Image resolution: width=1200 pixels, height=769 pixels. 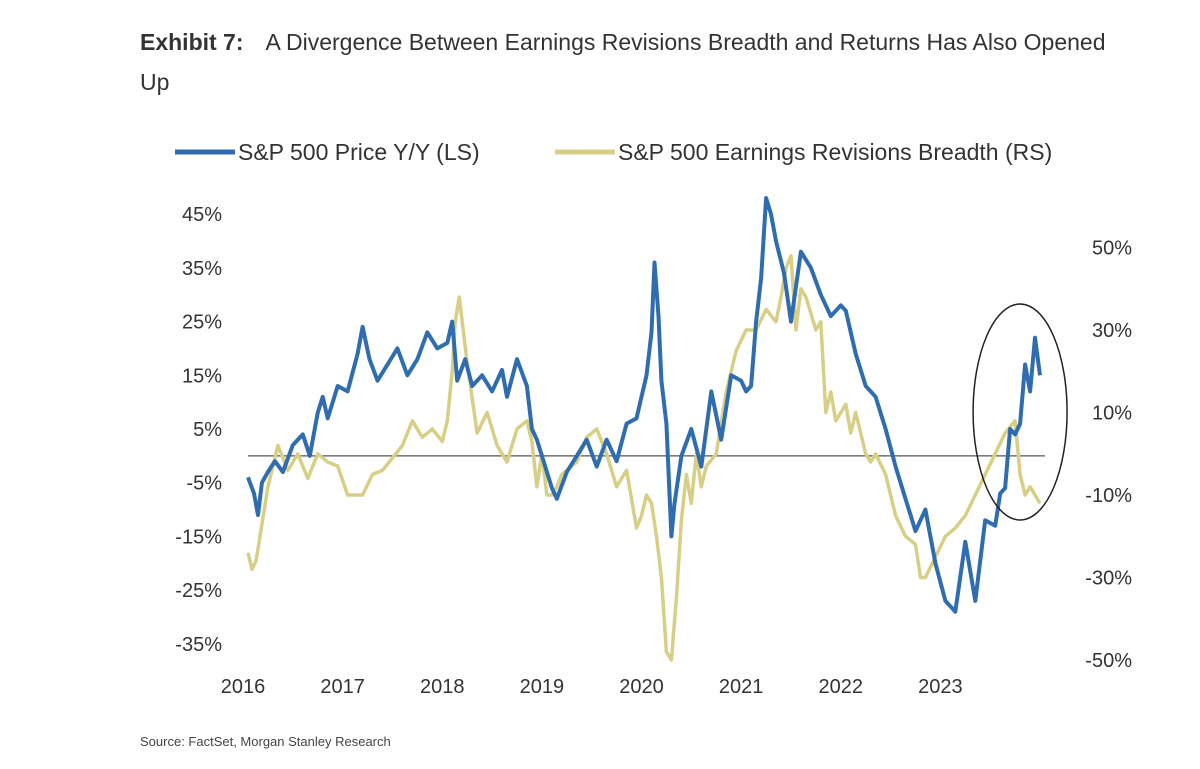 What do you see at coordinates (202, 215) in the screenshot?
I see `y-left-tick: 45%` at bounding box center [202, 215].